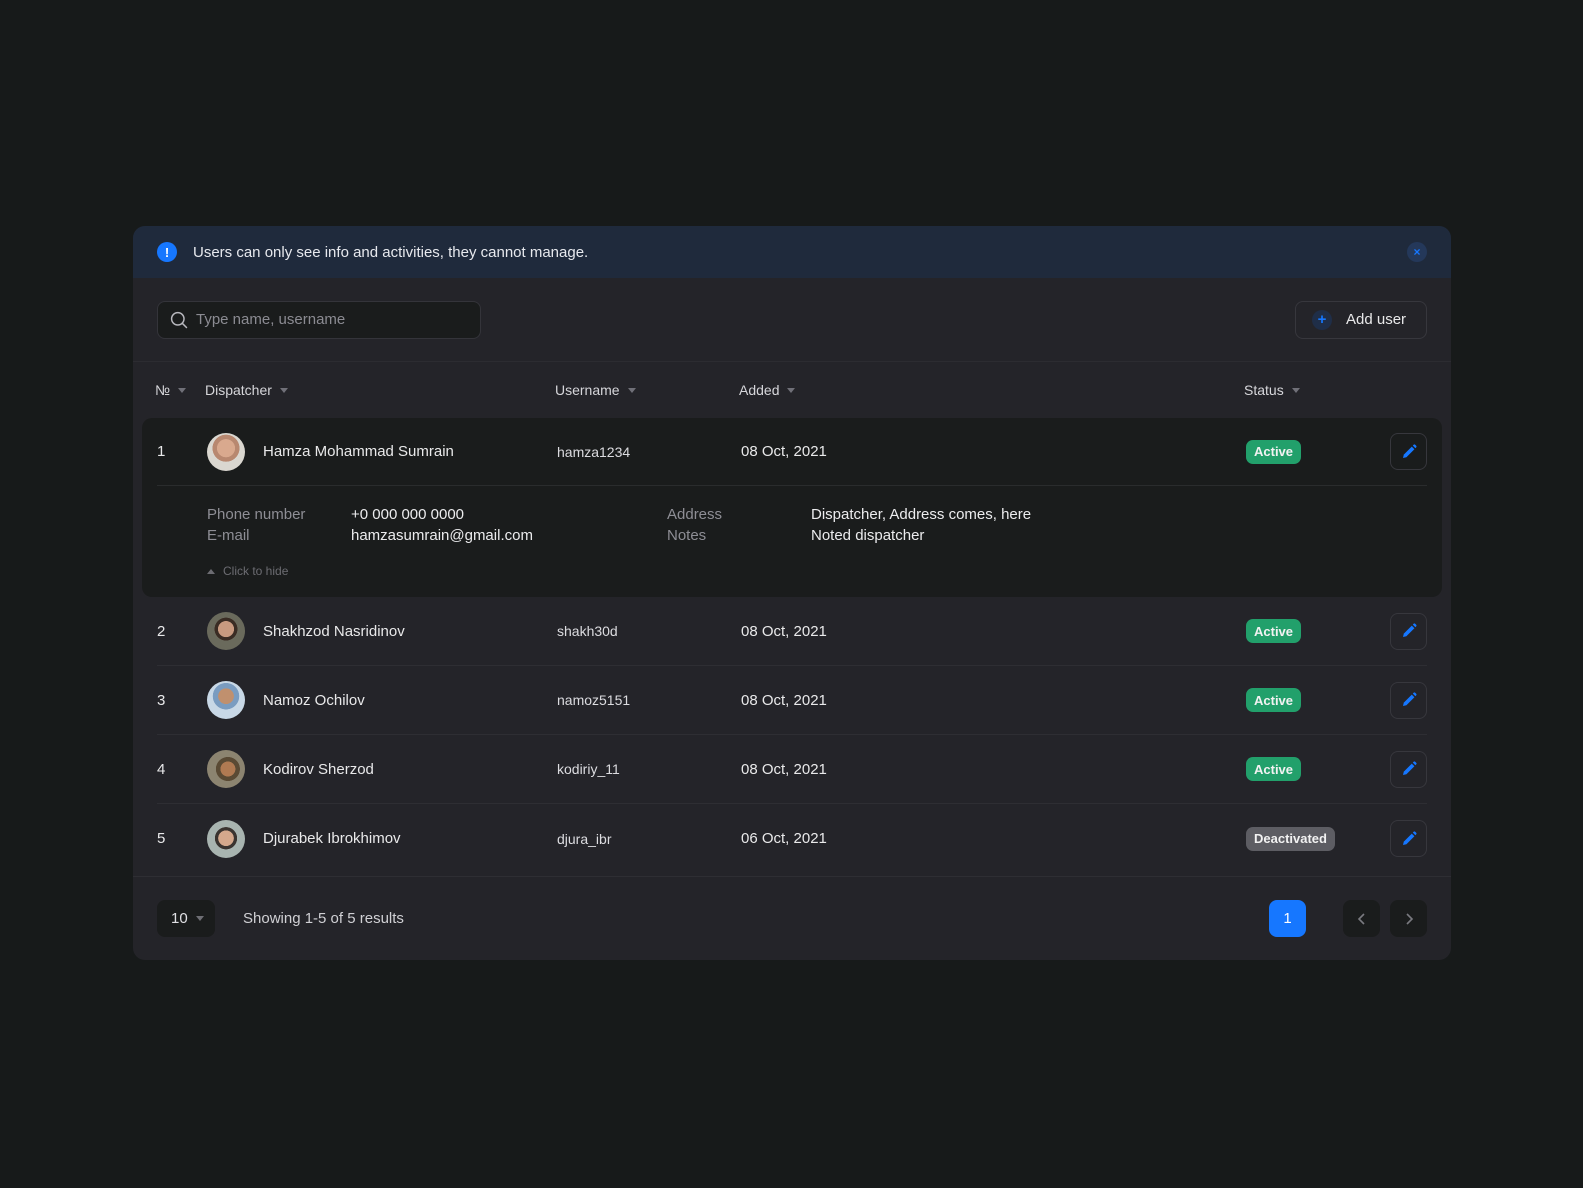 The width and height of the screenshot is (1583, 1188). What do you see at coordinates (179, 319) in the screenshot?
I see `search-icon` at bounding box center [179, 319].